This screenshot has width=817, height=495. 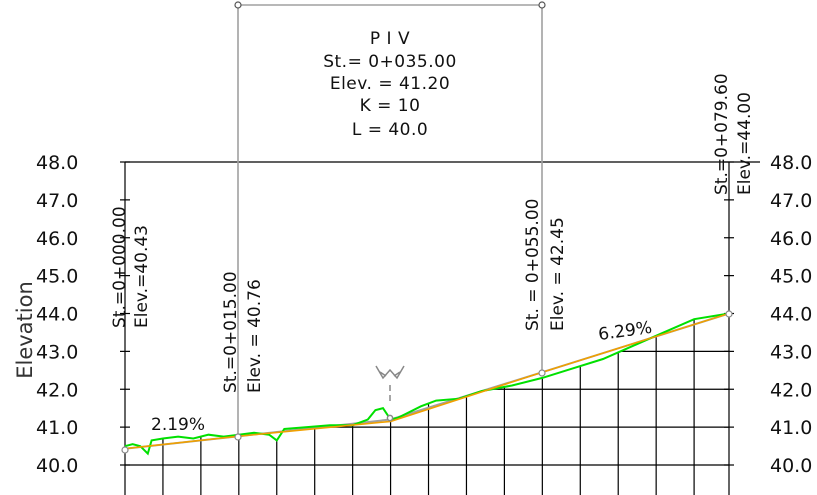 What do you see at coordinates (57, 390) in the screenshot?
I see `left-tick-label: 42.0` at bounding box center [57, 390].